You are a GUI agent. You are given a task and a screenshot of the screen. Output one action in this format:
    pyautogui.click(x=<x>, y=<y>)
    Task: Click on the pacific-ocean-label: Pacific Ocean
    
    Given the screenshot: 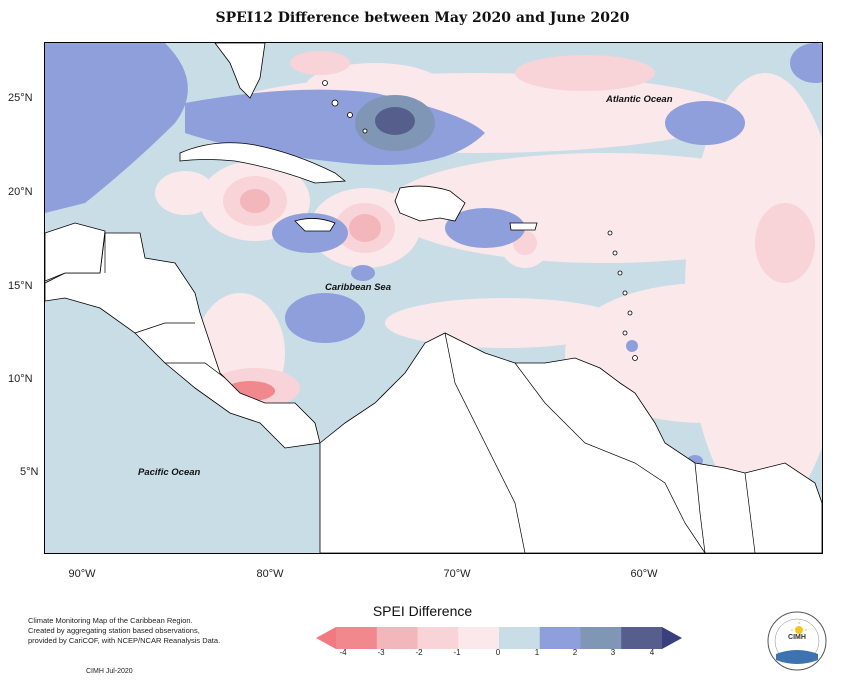 What is the action you would take?
    pyautogui.click(x=169, y=472)
    